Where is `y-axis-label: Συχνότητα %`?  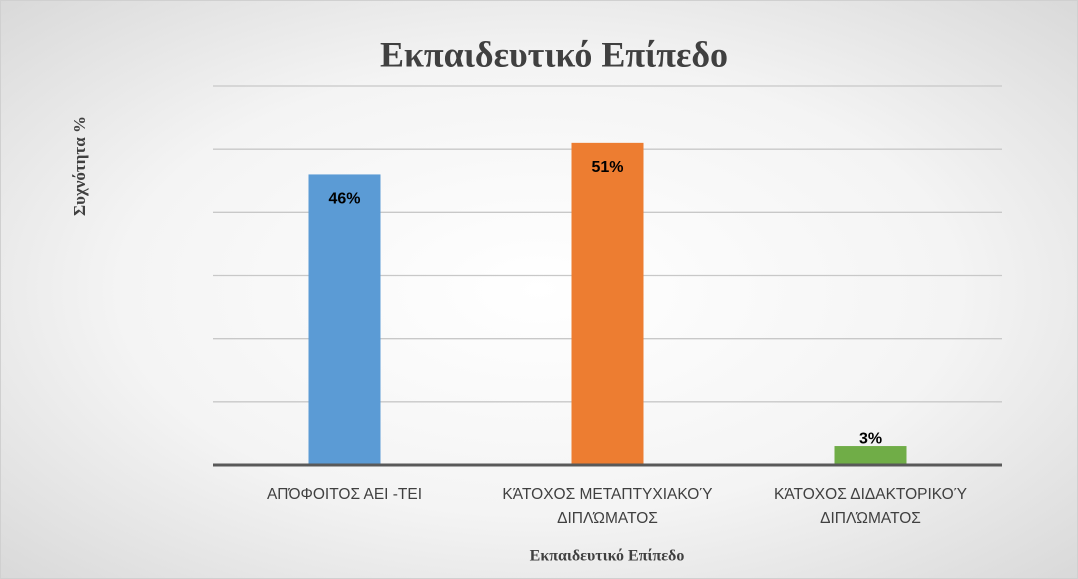 y-axis-label: Συχνότητα % is located at coordinates (79, 166).